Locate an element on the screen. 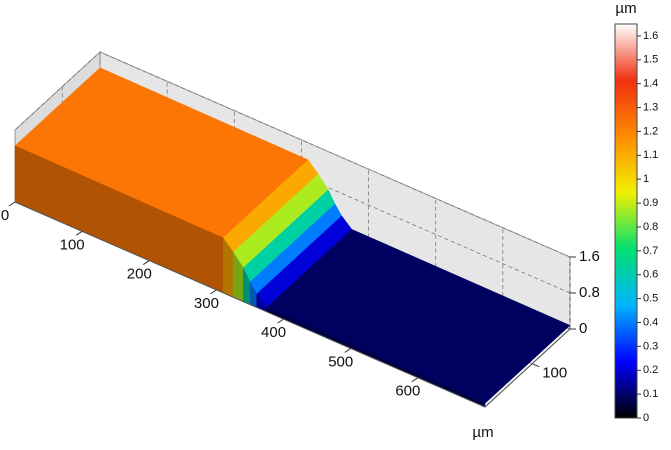  x-tick-label: 100 is located at coordinates (72, 244).